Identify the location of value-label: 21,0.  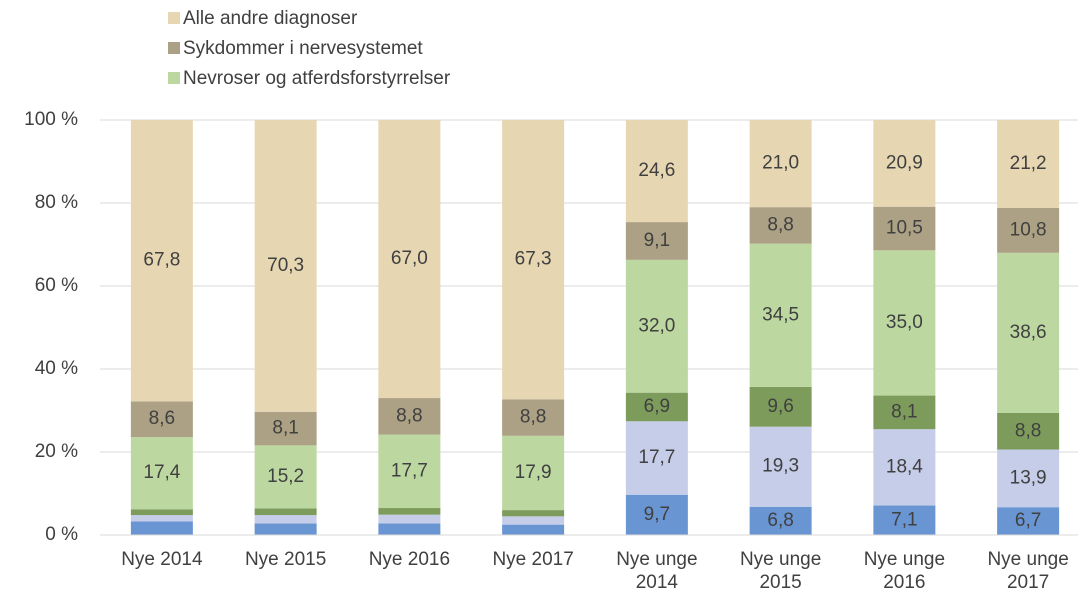
(780, 163).